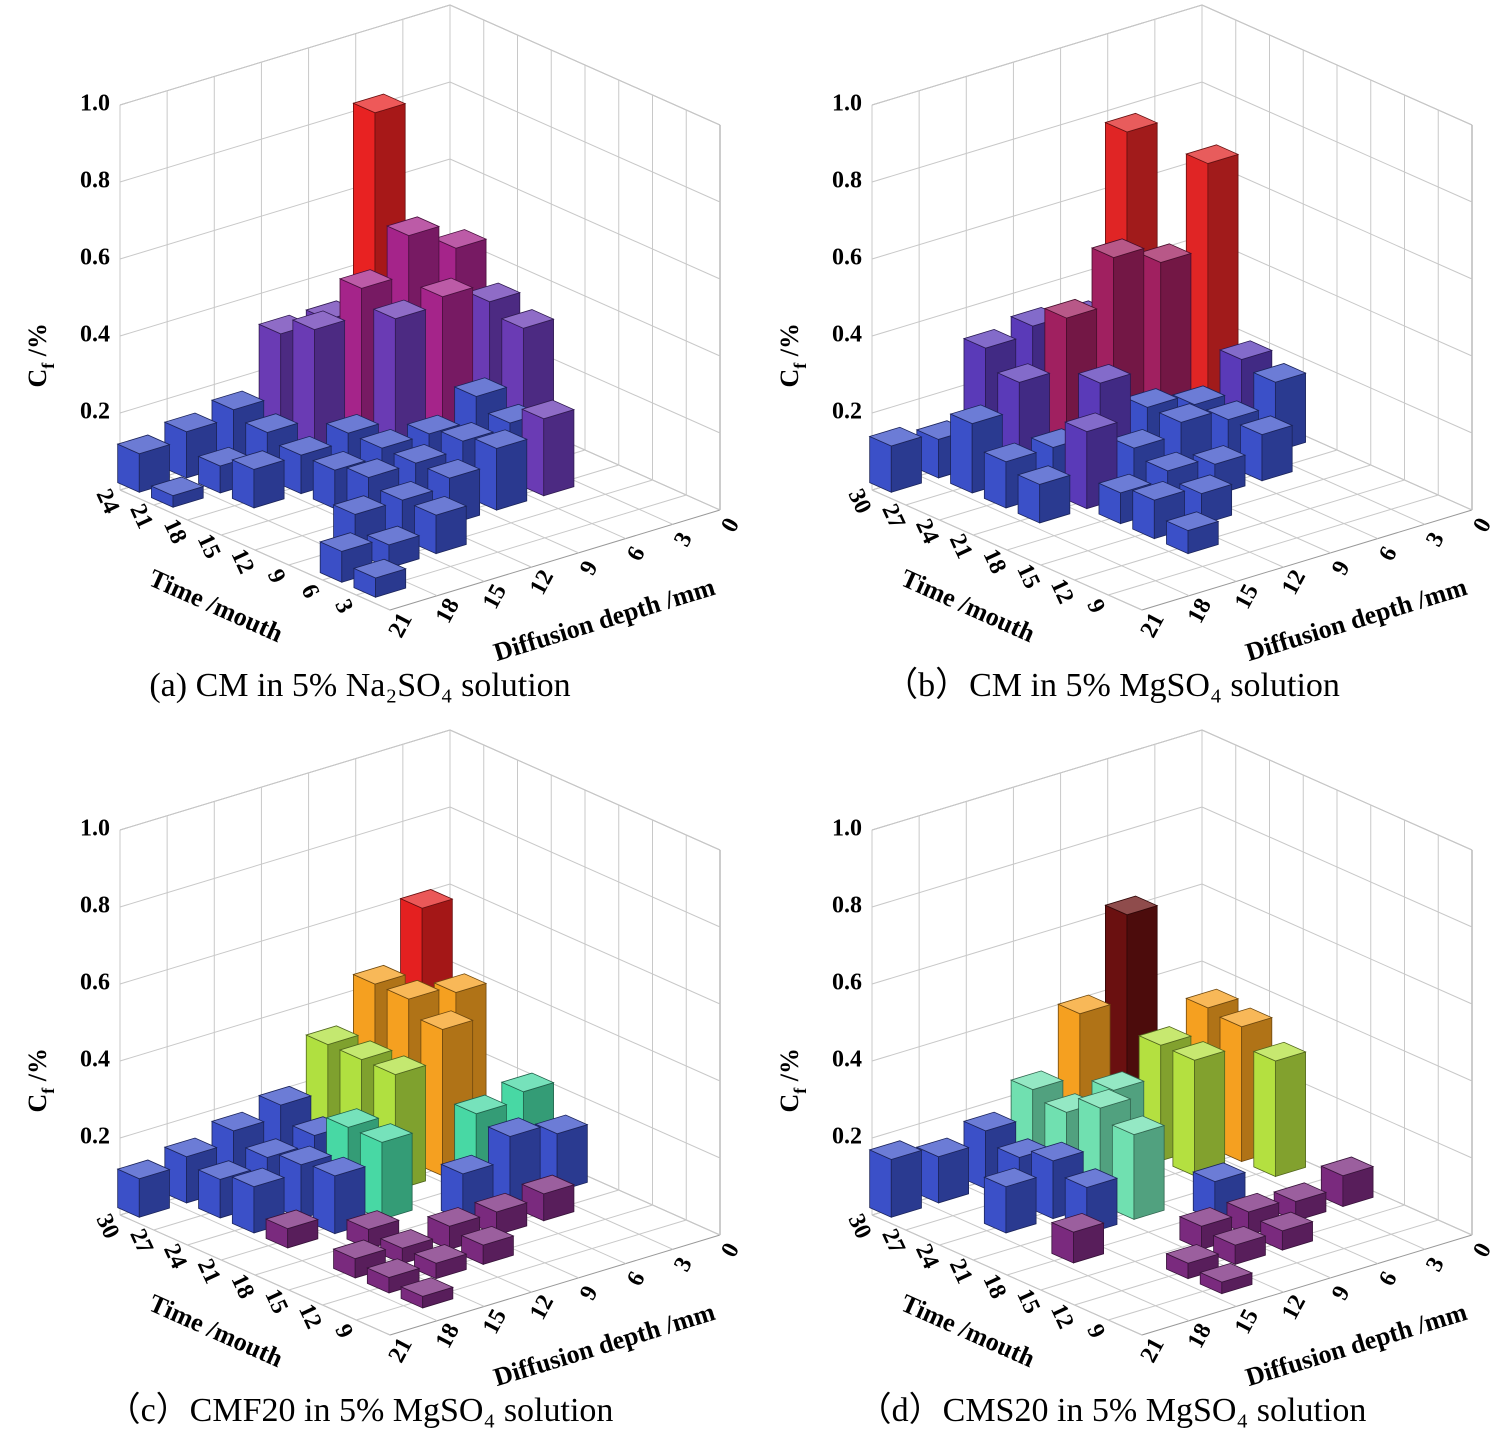 The image size is (1505, 1450). Describe the element at coordinates (847, 1137) in the screenshot. I see `z-tick-label: 0.2` at that location.